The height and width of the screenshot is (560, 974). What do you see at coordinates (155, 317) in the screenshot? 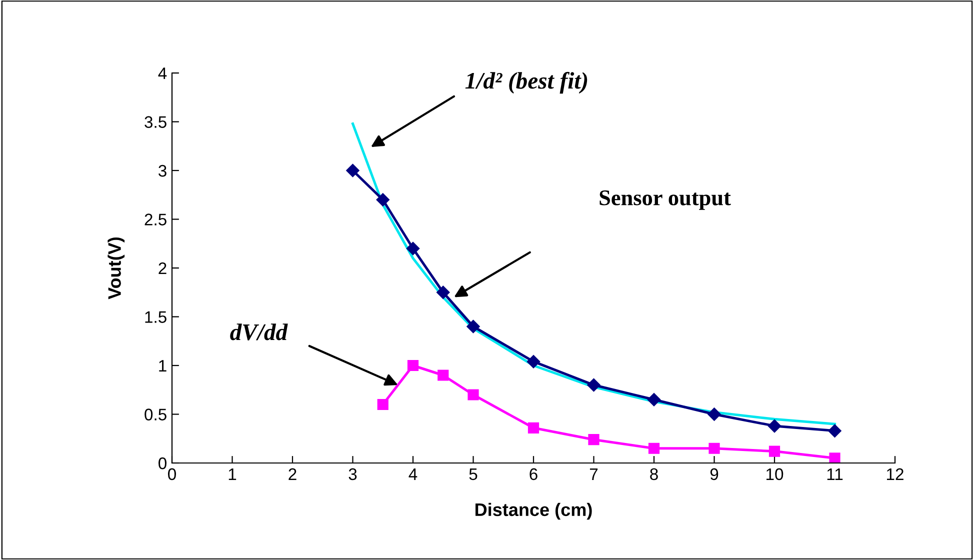
I see `y-tick-label: 1.5` at bounding box center [155, 317].